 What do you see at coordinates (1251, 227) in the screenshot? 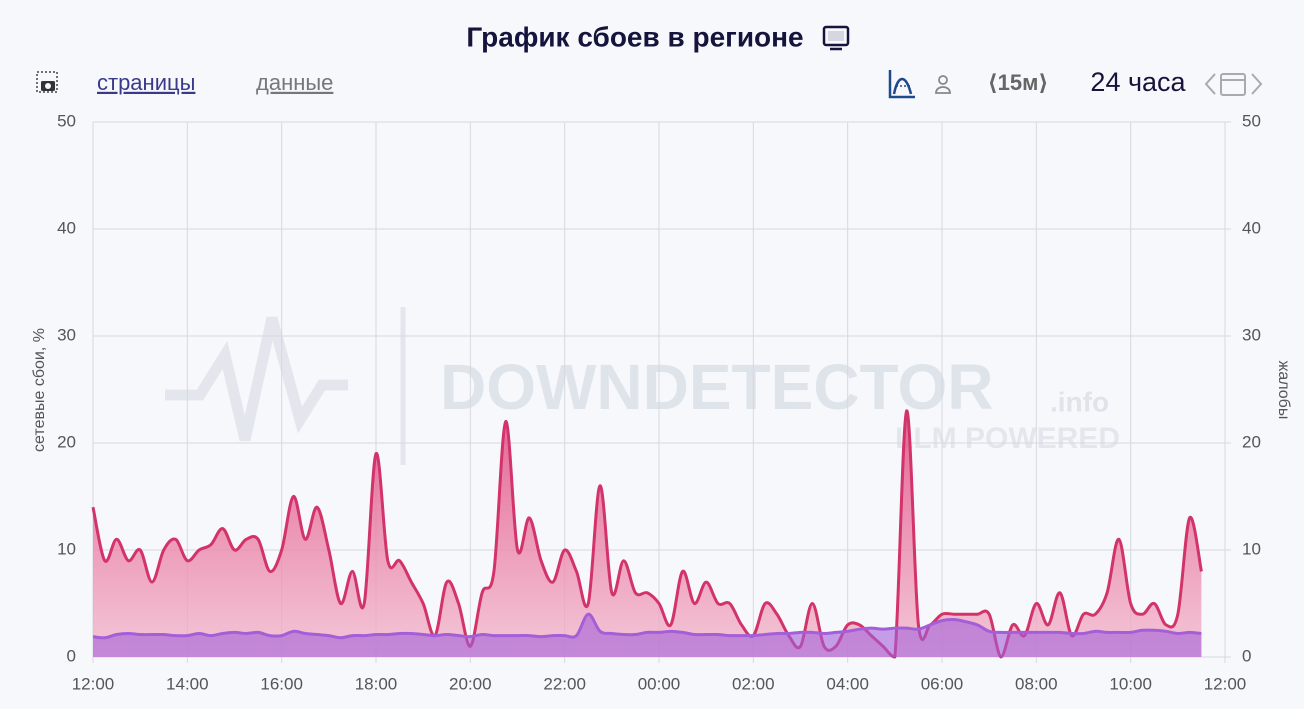
I see `y2-tick-label: 40` at bounding box center [1251, 227].